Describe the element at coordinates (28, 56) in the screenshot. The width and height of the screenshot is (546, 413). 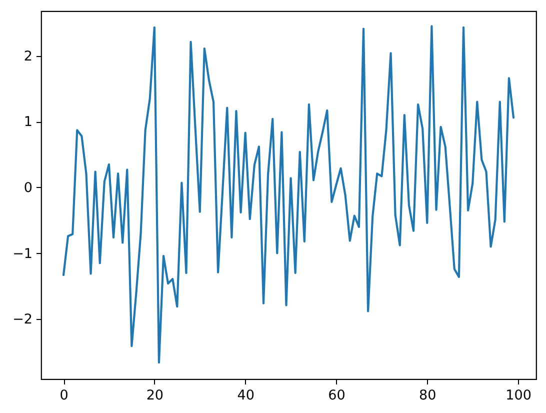
I see `y-tick-label: 2` at that location.